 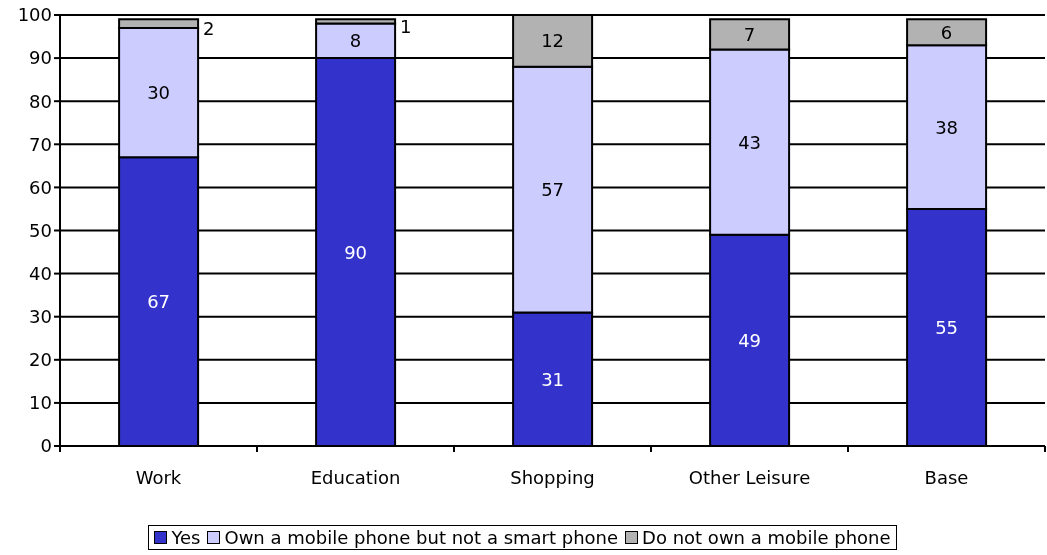 What do you see at coordinates (40, 230) in the screenshot?
I see `y-tick-label: 50` at bounding box center [40, 230].